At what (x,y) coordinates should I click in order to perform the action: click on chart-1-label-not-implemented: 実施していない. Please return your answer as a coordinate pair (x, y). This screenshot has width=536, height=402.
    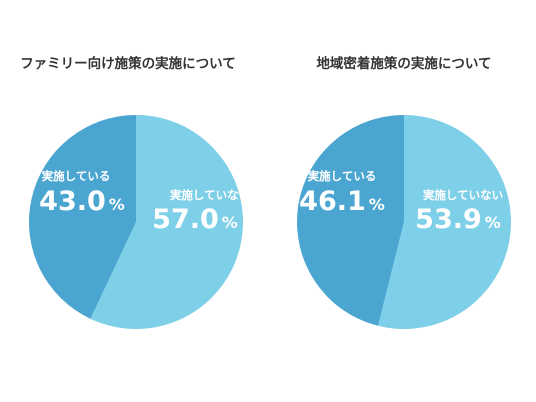
    Looking at the image, I should click on (210, 195).